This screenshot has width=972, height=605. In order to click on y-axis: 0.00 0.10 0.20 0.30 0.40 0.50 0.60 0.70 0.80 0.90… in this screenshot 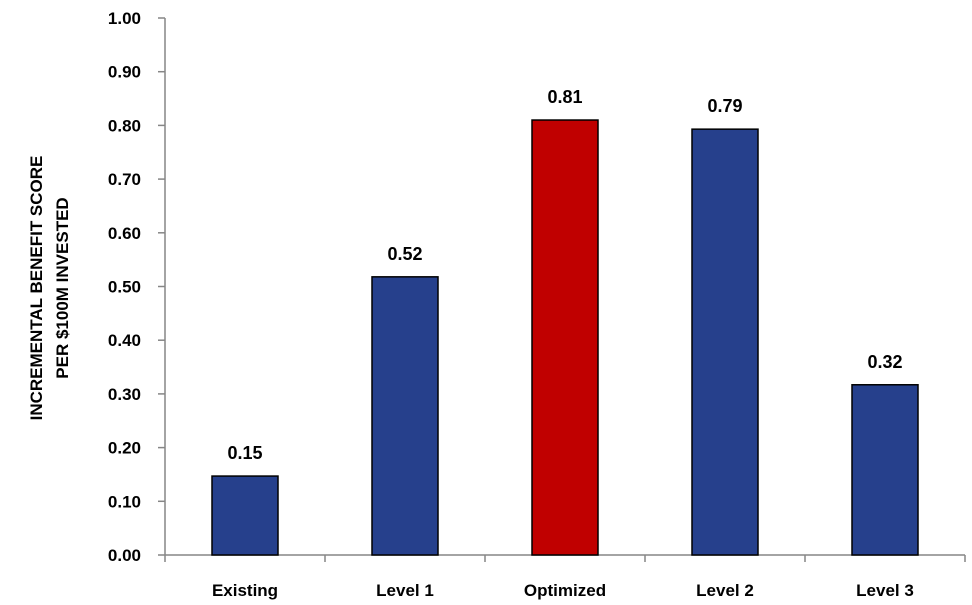, I will do `click(137, 287)`.